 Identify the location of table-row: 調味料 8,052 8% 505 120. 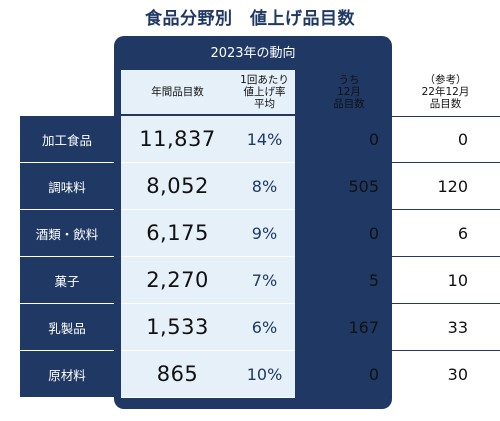
(250, 186).